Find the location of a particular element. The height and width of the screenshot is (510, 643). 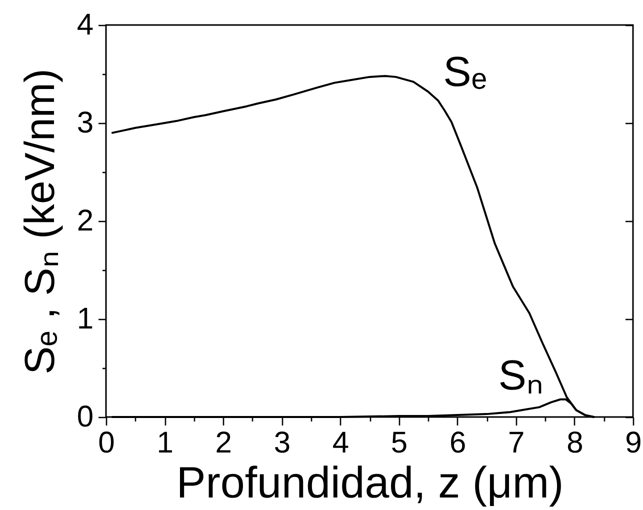

x-tick-label: 1 is located at coordinates (165, 443).